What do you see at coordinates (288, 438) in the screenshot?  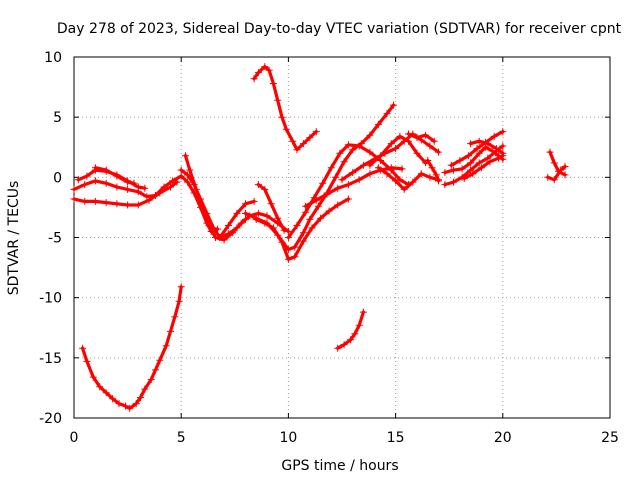 I see `x-tick-label: 10` at bounding box center [288, 438].